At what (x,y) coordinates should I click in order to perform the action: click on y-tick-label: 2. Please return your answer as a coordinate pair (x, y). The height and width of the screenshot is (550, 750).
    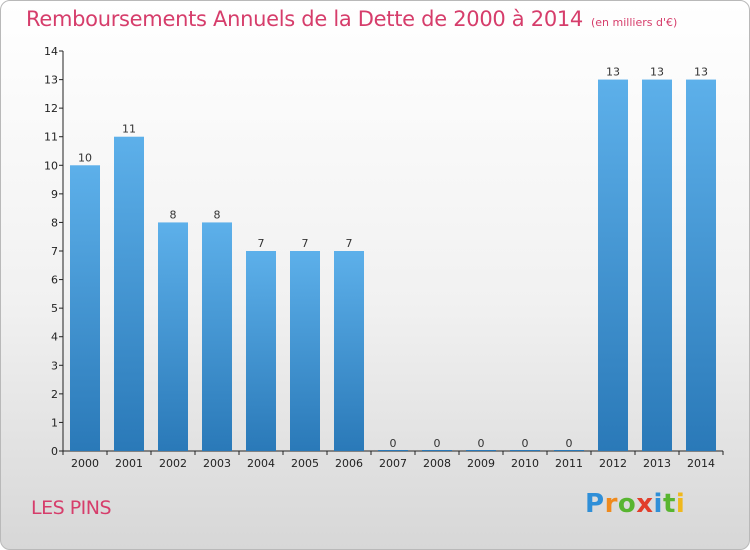
    Looking at the image, I should click on (54, 394).